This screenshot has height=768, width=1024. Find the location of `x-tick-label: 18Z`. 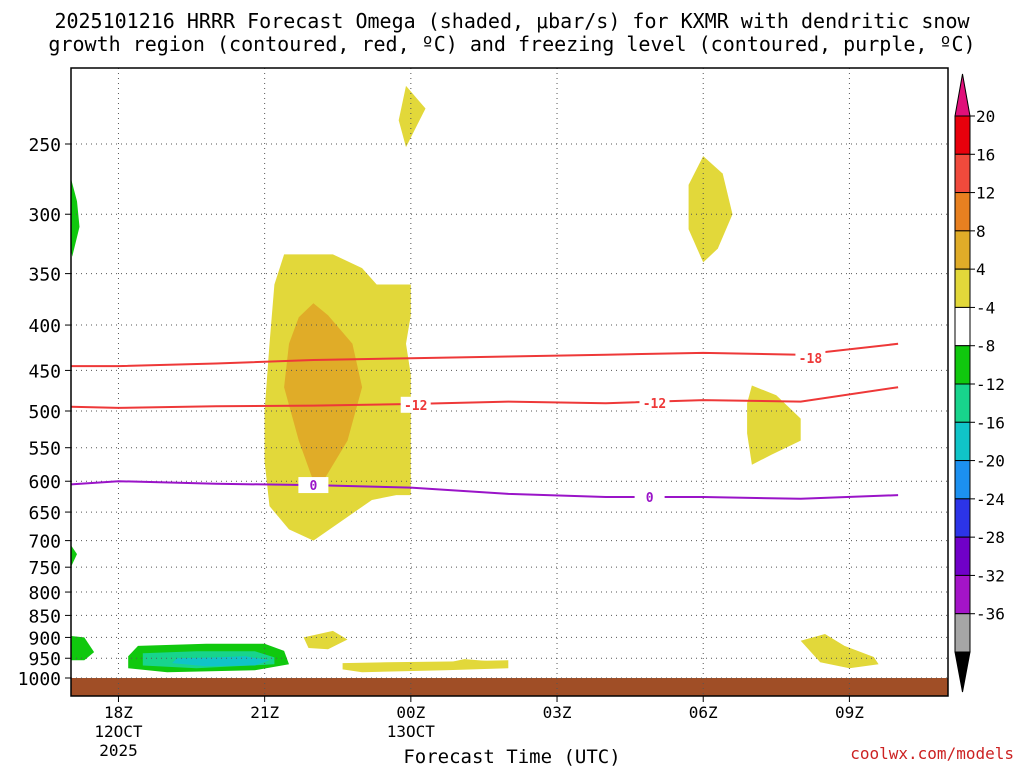

x-tick-label: 18Z is located at coordinates (118, 712).